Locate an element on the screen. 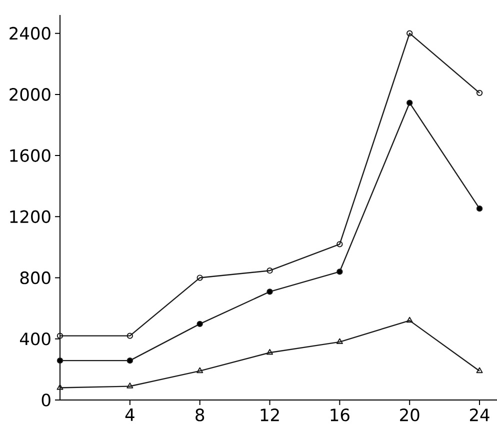 The image size is (497, 435). y-tick-label: 400 is located at coordinates (35, 339).